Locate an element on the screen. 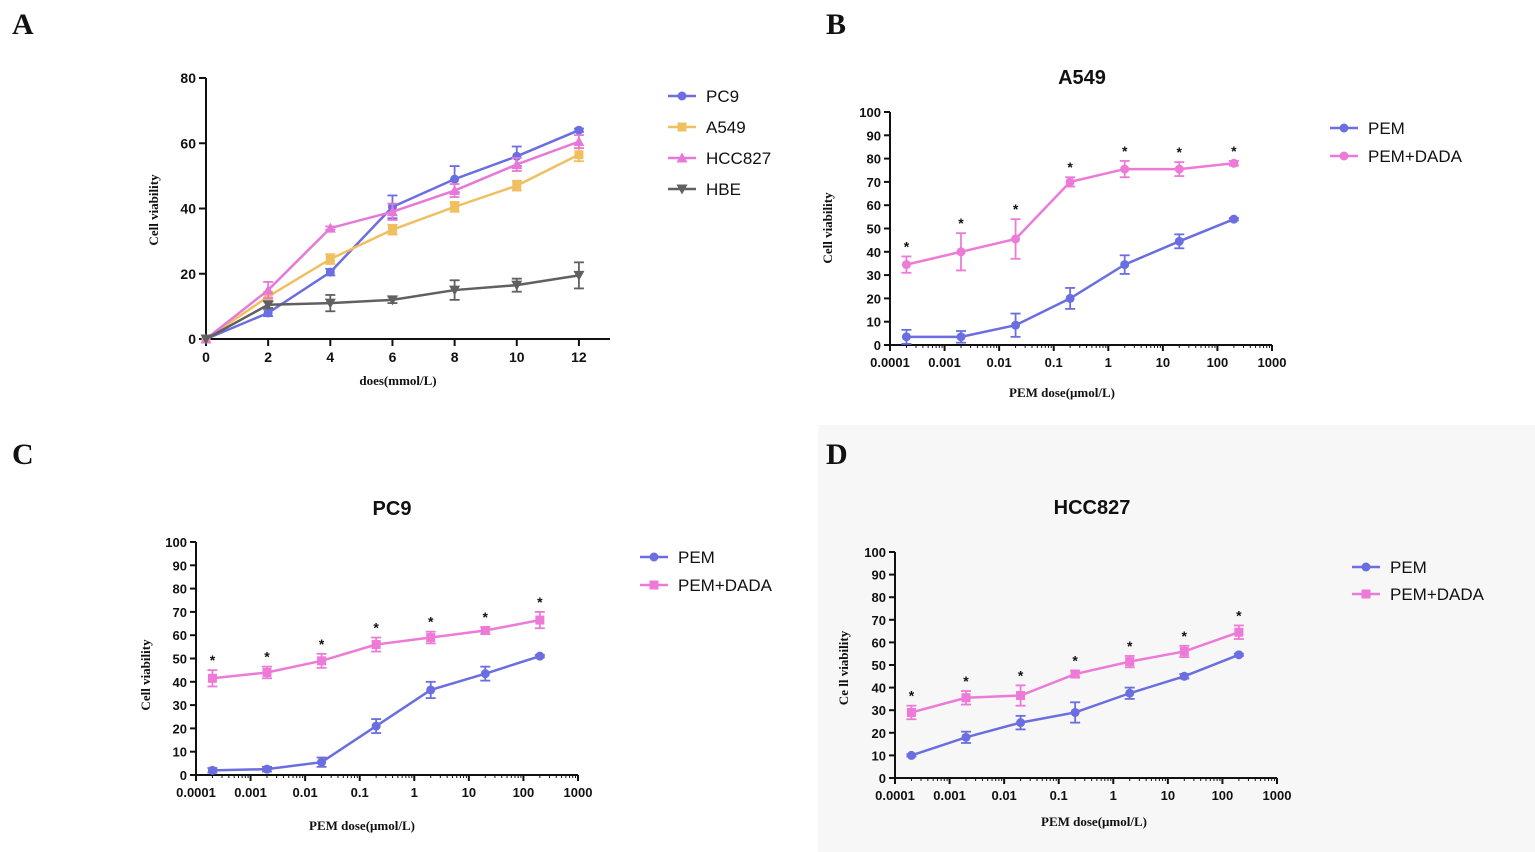  y-tick-label: 40 is located at coordinates (874, 252).